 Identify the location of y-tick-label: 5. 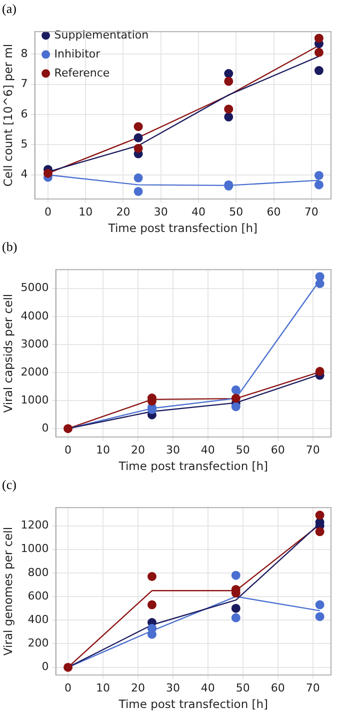
(24, 144).